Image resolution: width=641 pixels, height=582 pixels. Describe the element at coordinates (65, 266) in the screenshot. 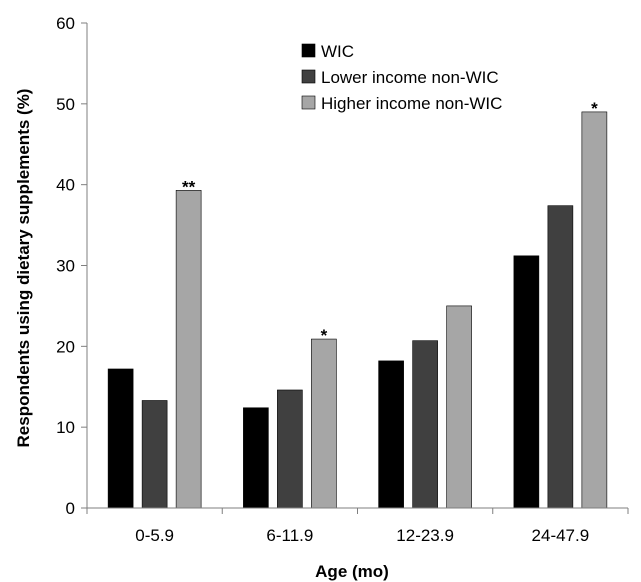

I see `y-tick-label: 30` at that location.